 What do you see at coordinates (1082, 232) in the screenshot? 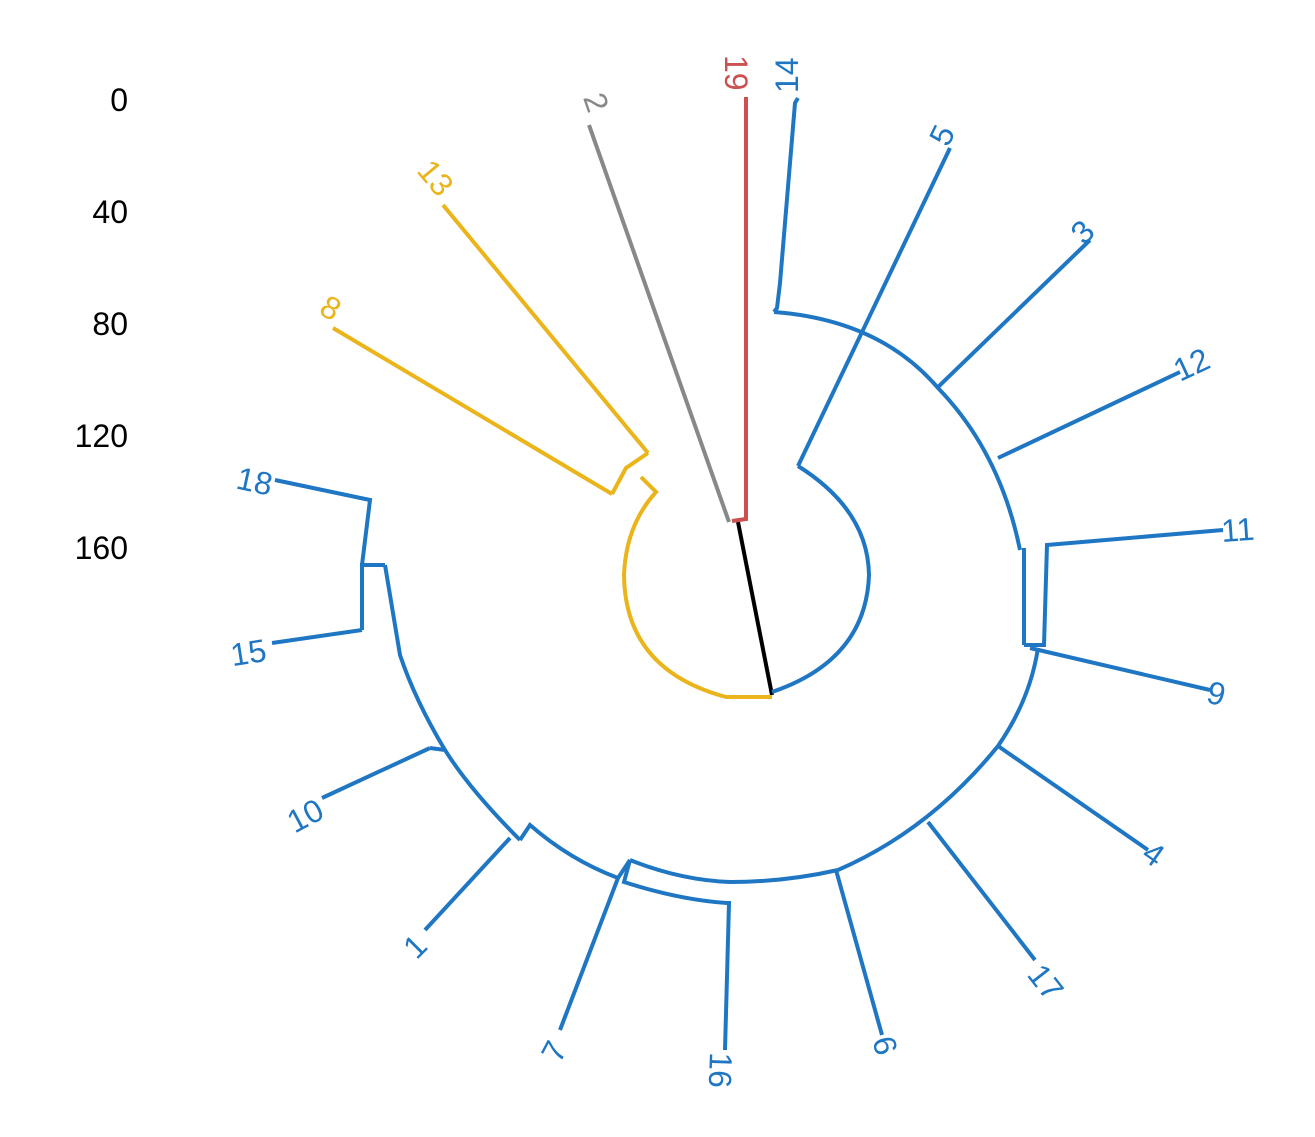
I see `leaf-label-3: 3` at bounding box center [1082, 232].